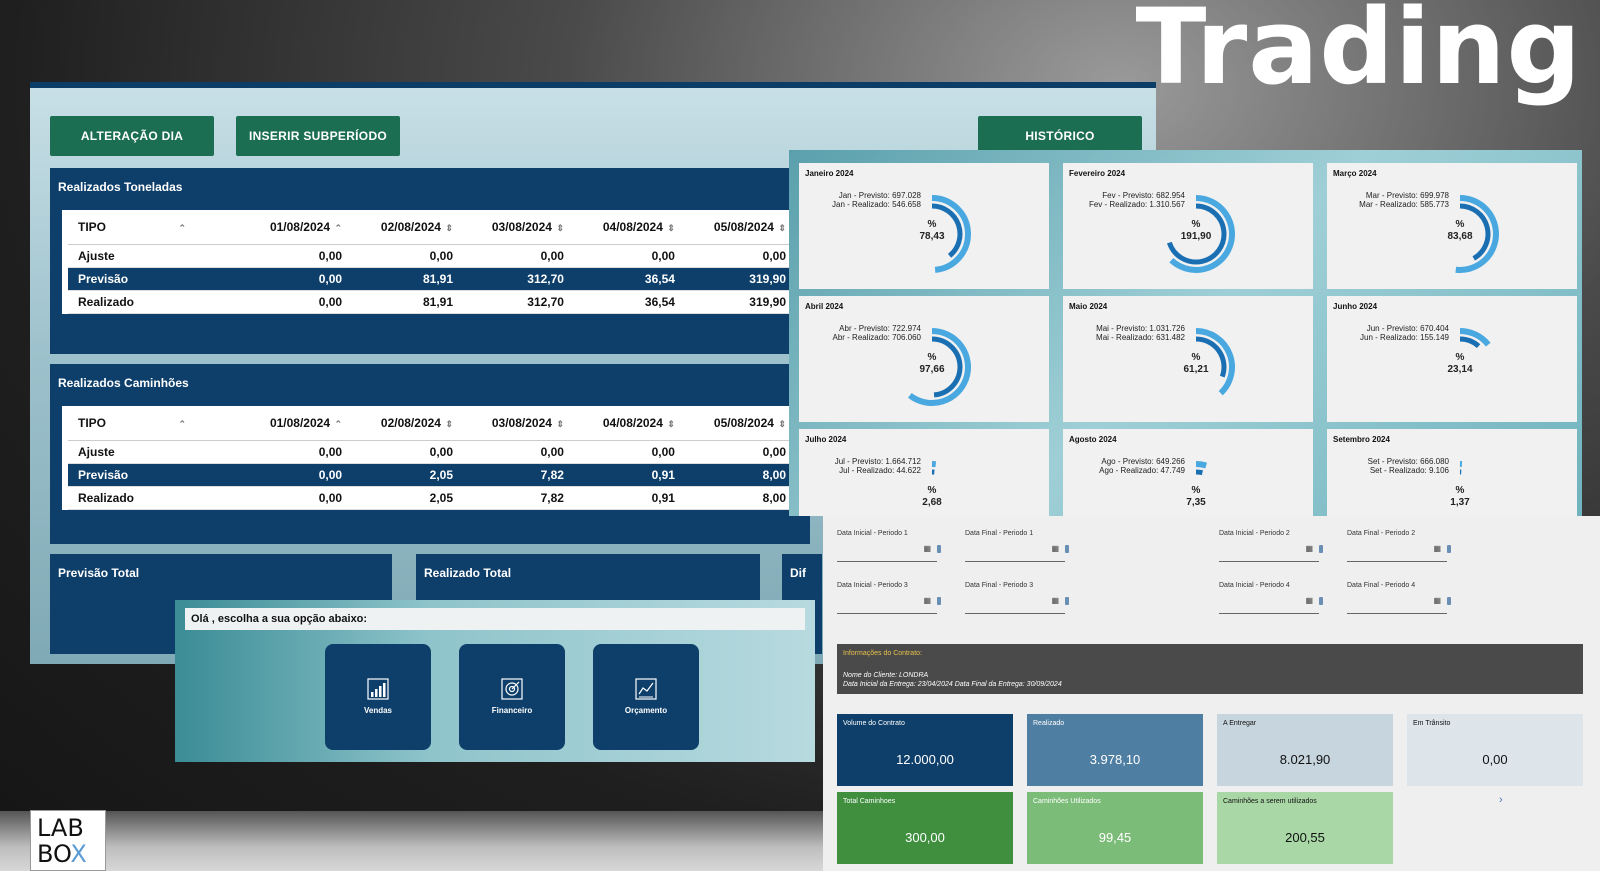 The image size is (1600, 871). I want to click on month-previsto: Mar - Previsto: 699.978, so click(1407, 195).